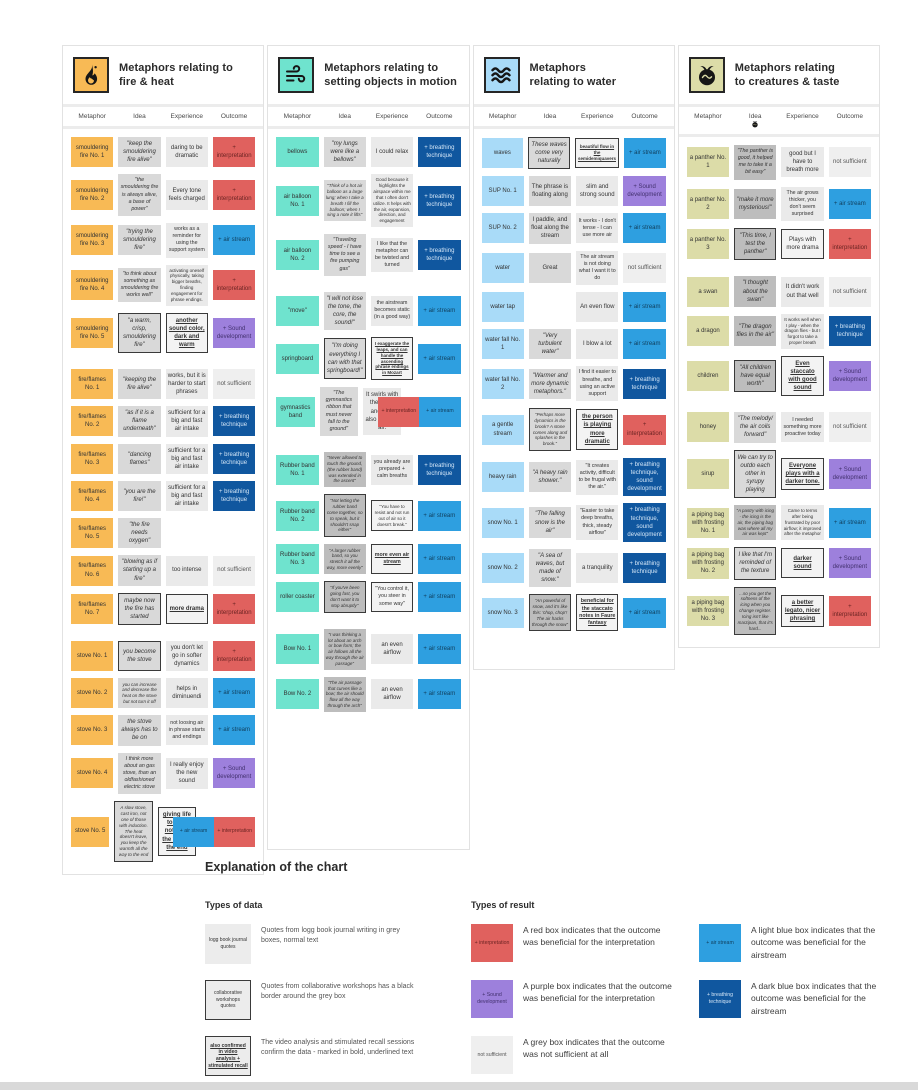 The image size is (918, 1092). What do you see at coordinates (502, 522) in the screenshot?
I see `metaphor-box: snow No. 1` at bounding box center [502, 522].